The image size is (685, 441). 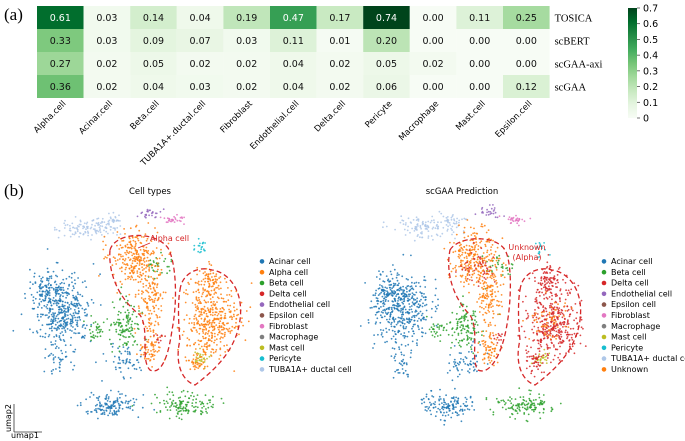 I want to click on heatmap-value-label: 0.02, so click(x=246, y=64).